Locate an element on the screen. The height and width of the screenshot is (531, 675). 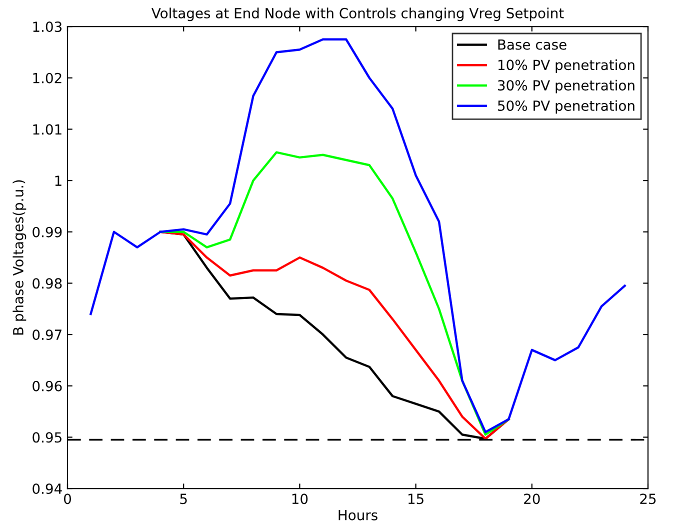
legend-label: 30% PV penetration is located at coordinates (566, 87).